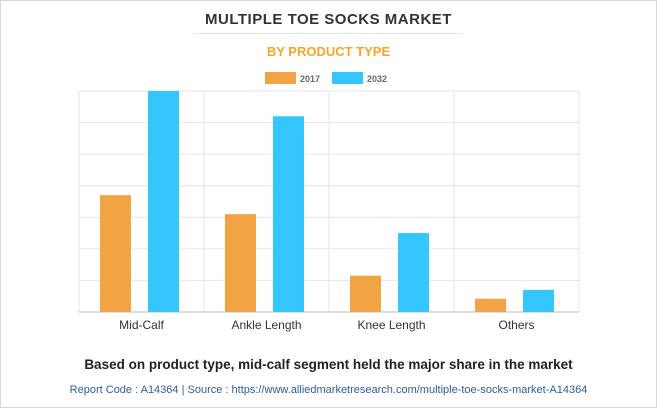 This screenshot has height=408, width=657. Describe the element at coordinates (115, 253) in the screenshot. I see `bar-2017-mid-calf` at that location.